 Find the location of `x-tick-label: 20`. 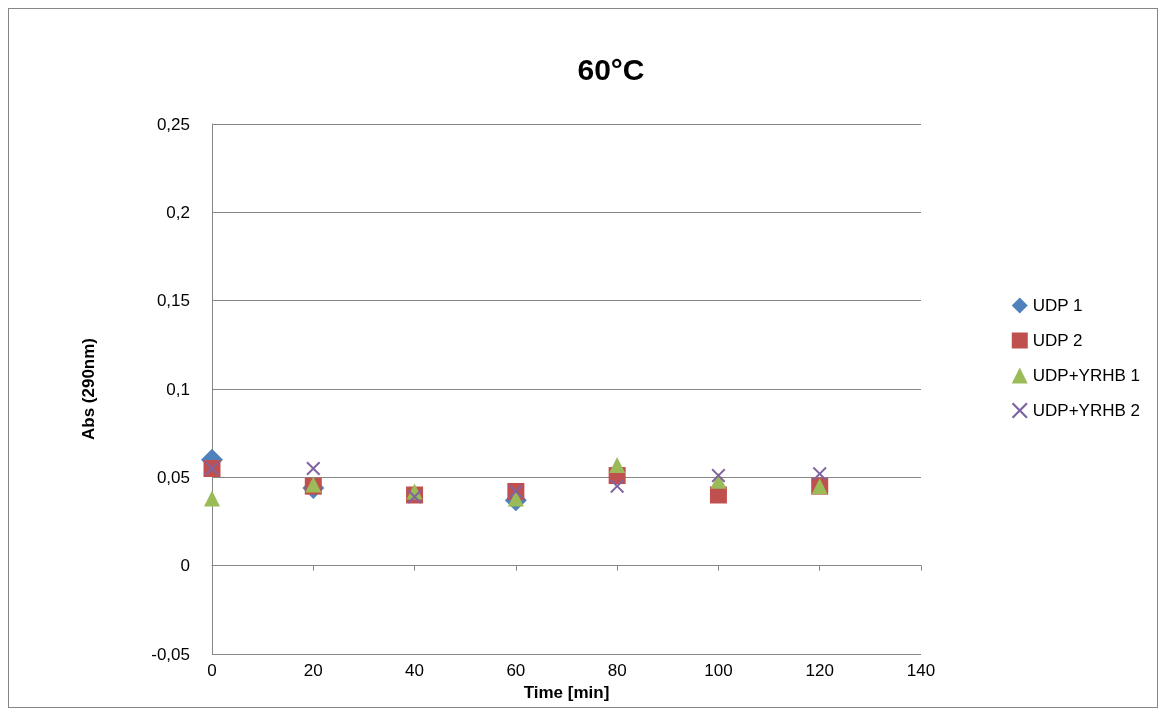

x-tick-label: 20 is located at coordinates (313, 670).